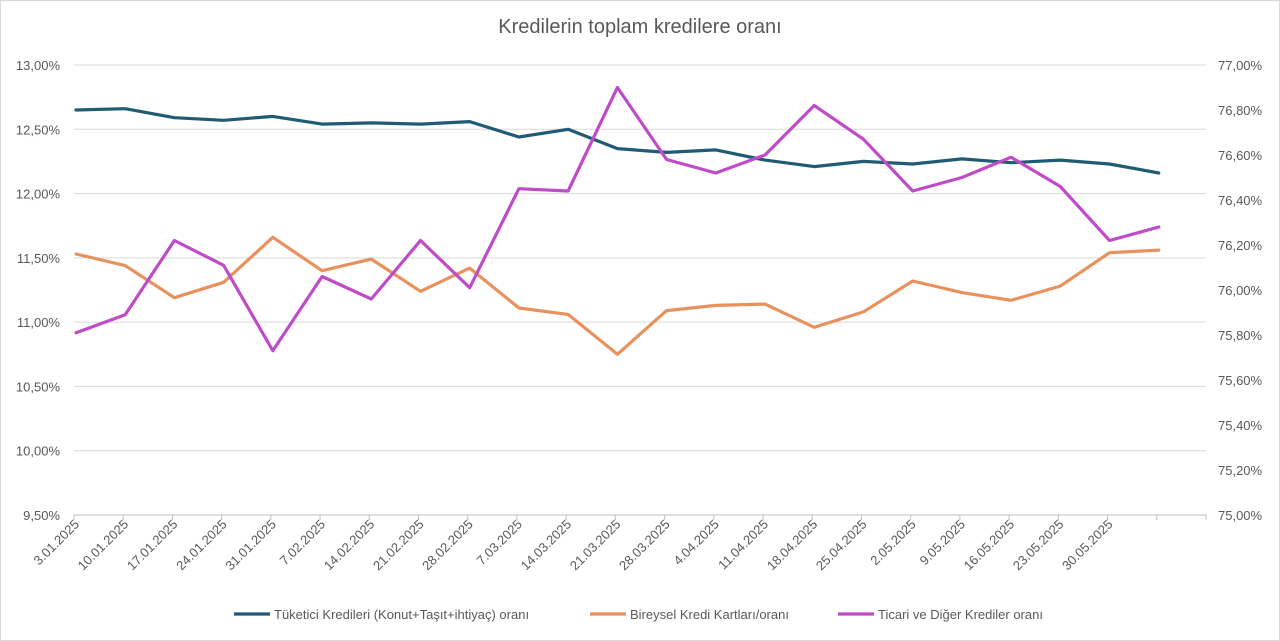  Describe the element at coordinates (1240, 110) in the screenshot. I see `right-tick-label: 76,80%` at that location.